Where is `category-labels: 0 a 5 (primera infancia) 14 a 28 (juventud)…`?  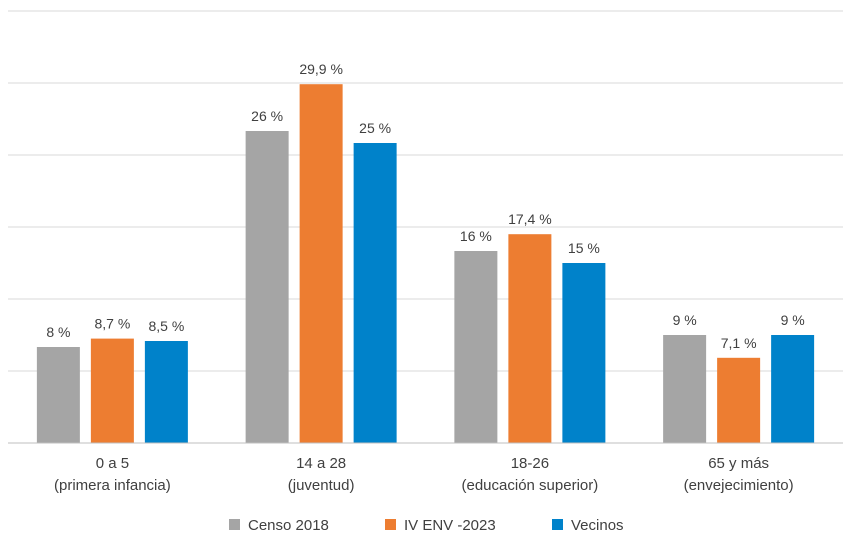
category-labels: 0 a 5 (primera infancia) 14 a 28 (juventud)… is located at coordinates (424, 474).